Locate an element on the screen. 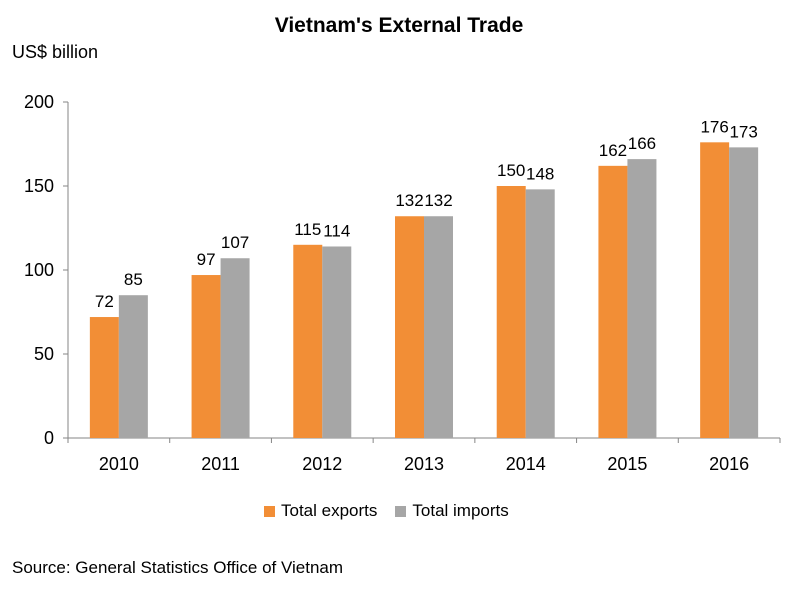 The height and width of the screenshot is (591, 798). data-label-exports: 97 is located at coordinates (206, 259).